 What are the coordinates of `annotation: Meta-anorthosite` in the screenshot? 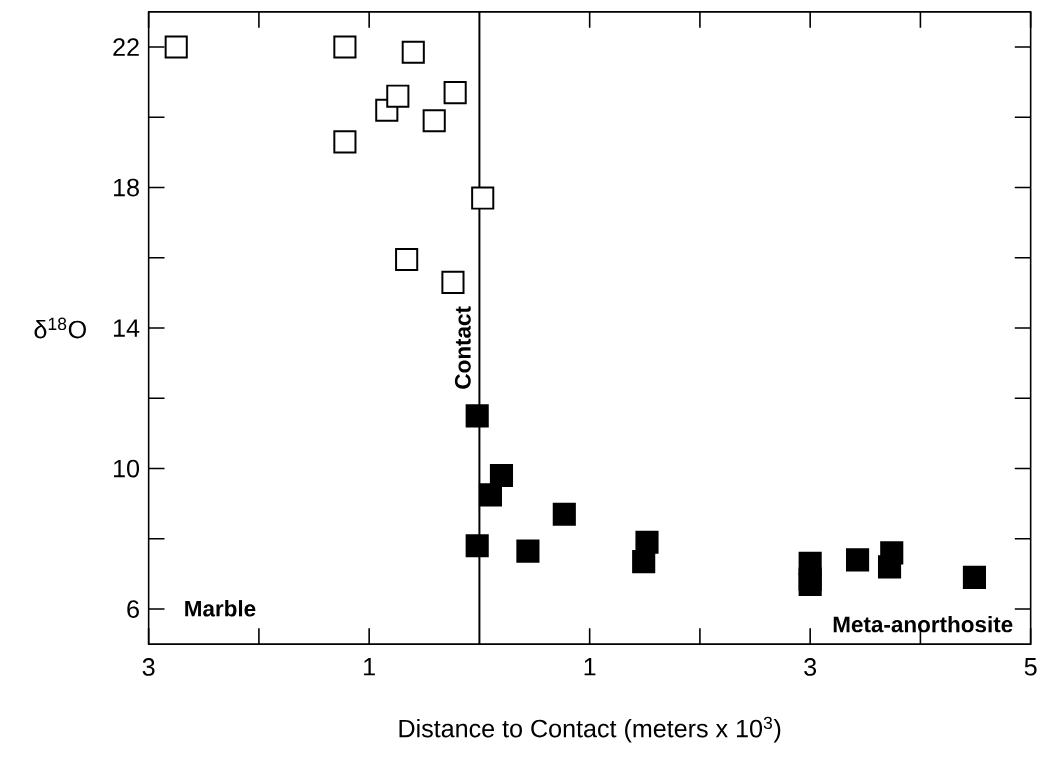 It's located at (923, 624).